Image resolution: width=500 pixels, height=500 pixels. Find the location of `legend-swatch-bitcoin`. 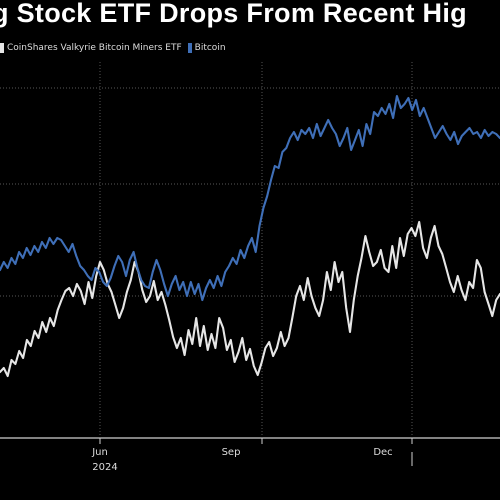

legend-swatch-bitcoin is located at coordinates (189, 48).